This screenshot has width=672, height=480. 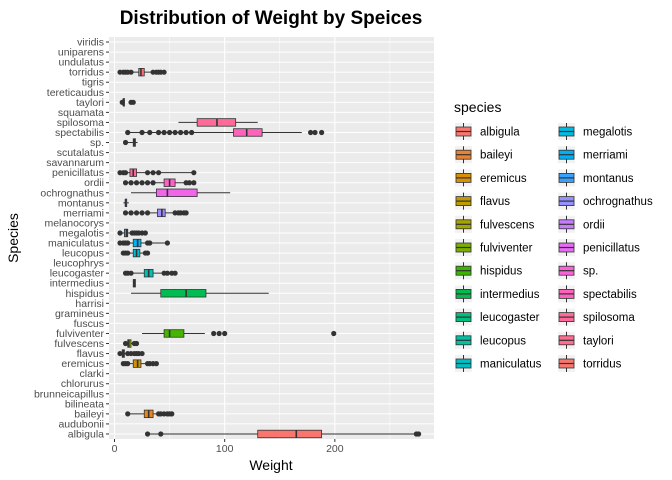 I want to click on legend-entry-leucopus: leucopus, so click(x=490, y=340).